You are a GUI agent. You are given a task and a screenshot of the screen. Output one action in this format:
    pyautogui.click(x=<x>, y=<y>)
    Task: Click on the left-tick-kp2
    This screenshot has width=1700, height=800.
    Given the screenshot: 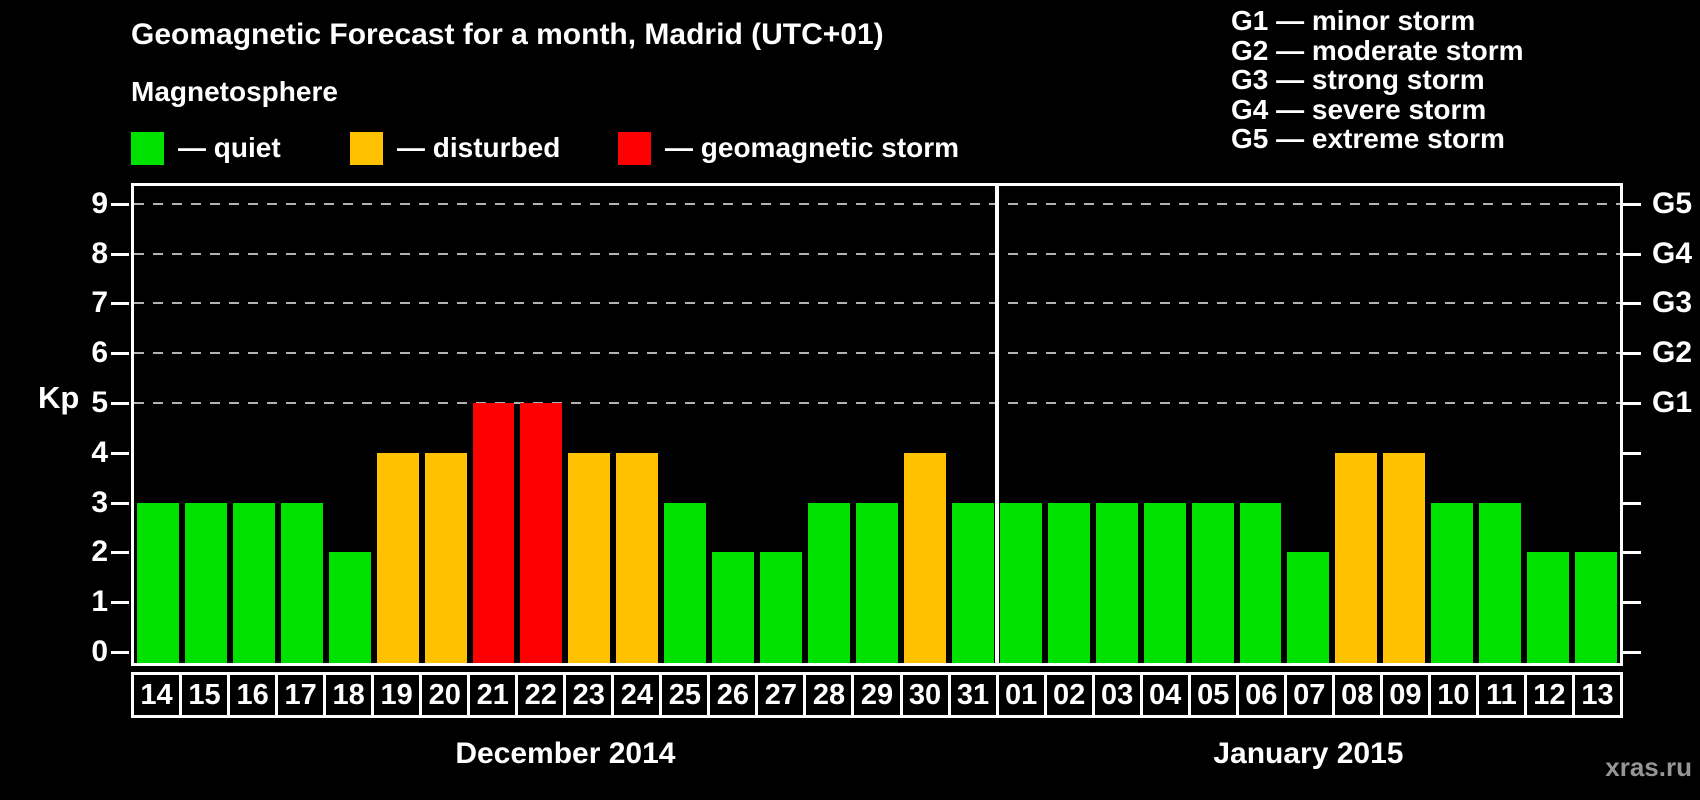 What is the action you would take?
    pyautogui.click(x=120, y=553)
    